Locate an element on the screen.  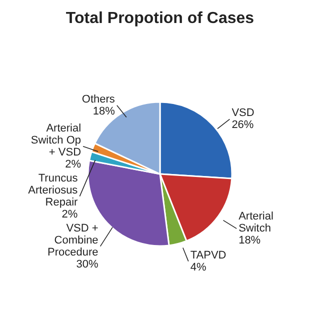
chart-title: Total Propotion of Cases is located at coordinates (160, 18).